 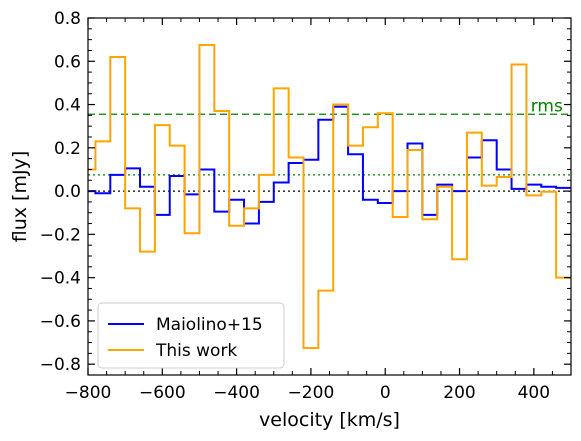 What do you see at coordinates (329, 152) in the screenshot?
I see `reference-lines` at bounding box center [329, 152].